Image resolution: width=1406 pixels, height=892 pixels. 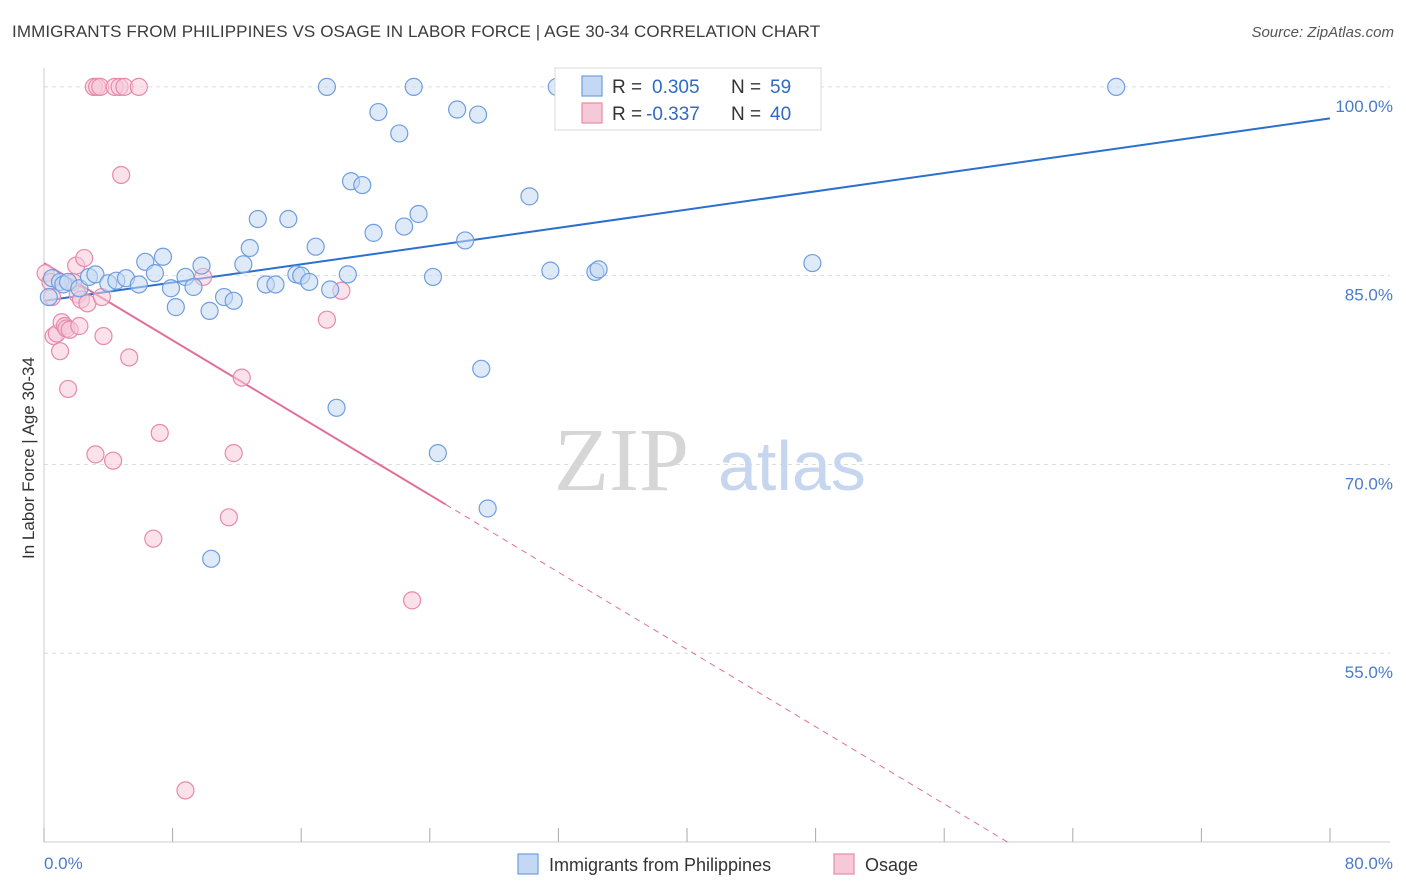 I want to click on legend-blue-n-value: 59, so click(x=780, y=87).